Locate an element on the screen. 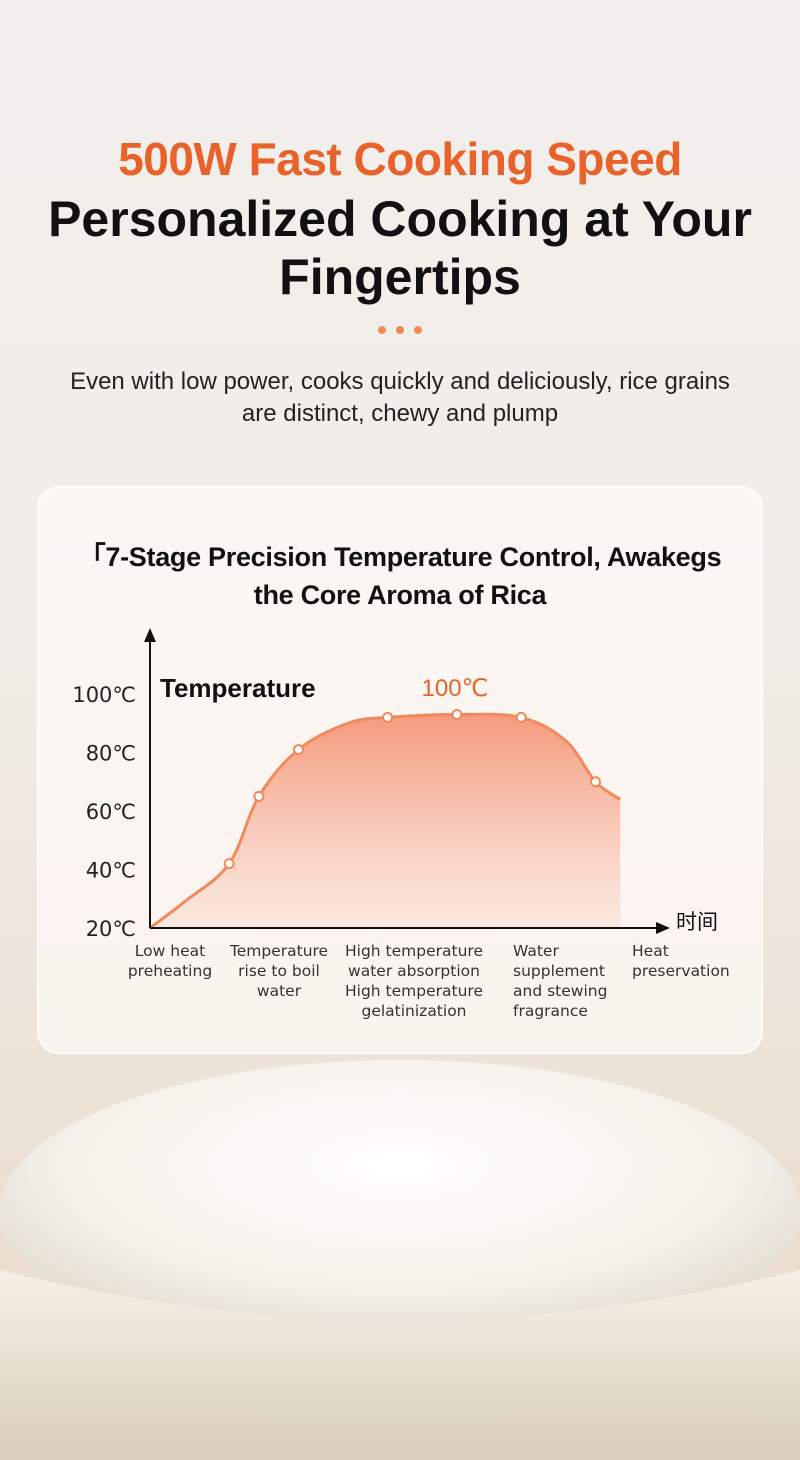 Image resolution: width=800 pixels, height=1460 pixels. x-axis-label: 时间 is located at coordinates (697, 922).